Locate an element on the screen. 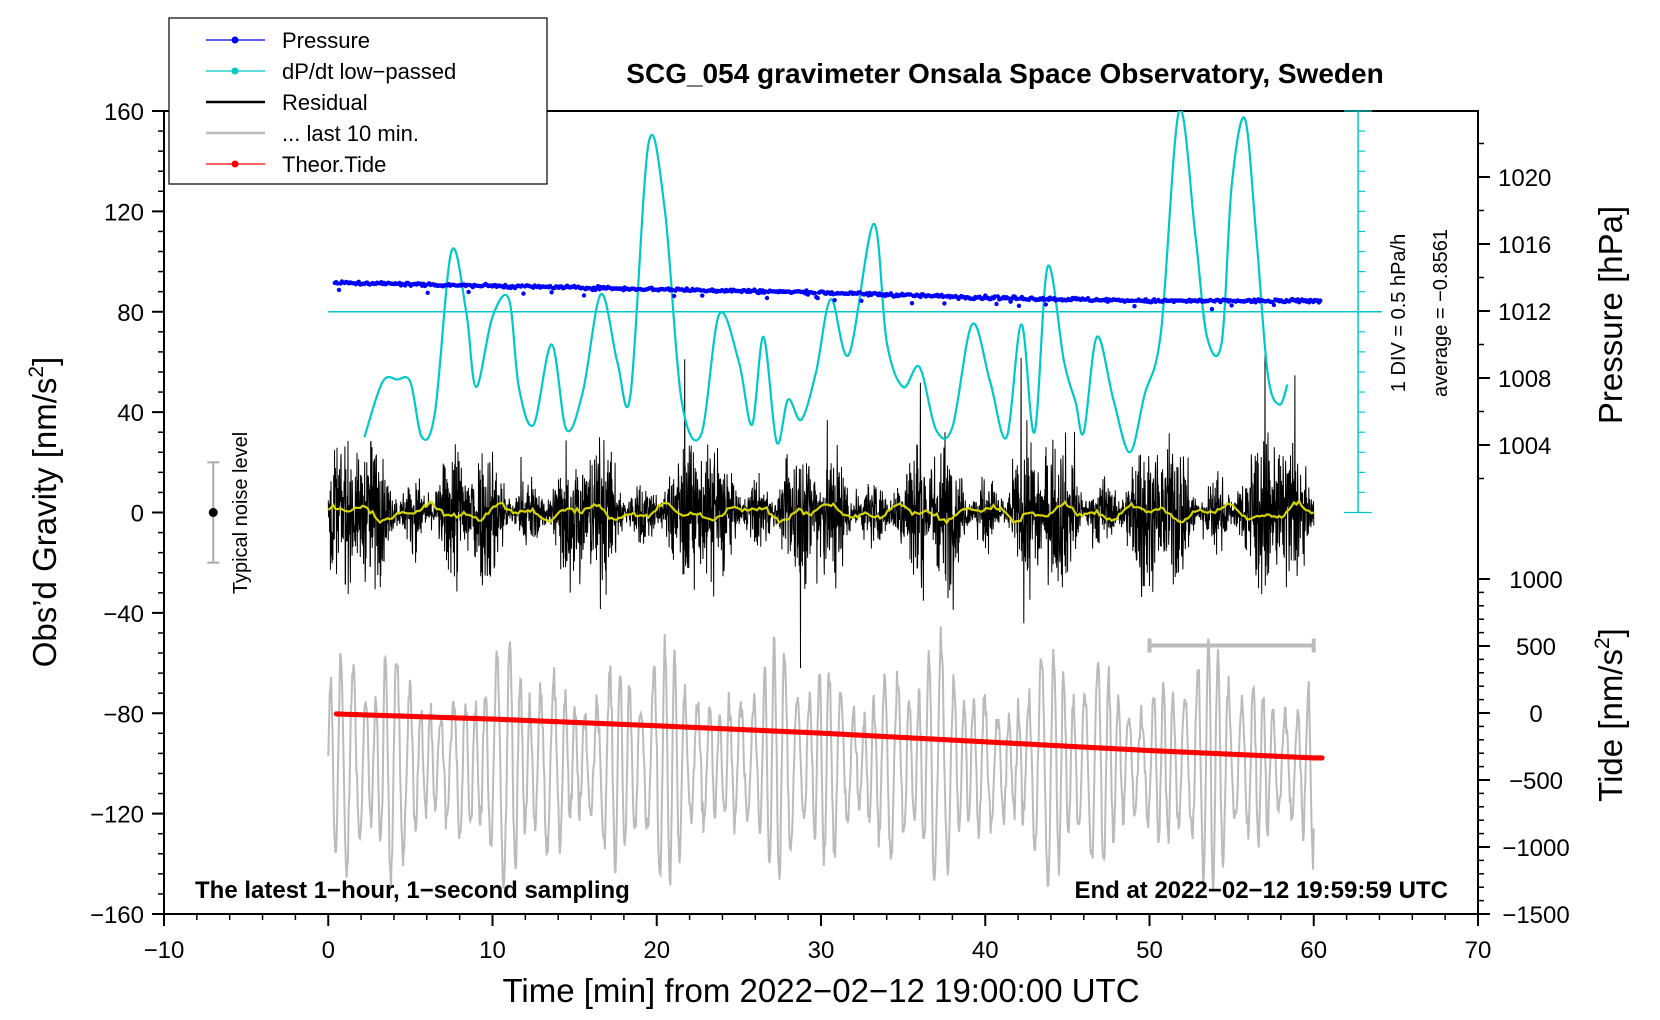  tide-tick-label: 1000 is located at coordinates (1535, 580).